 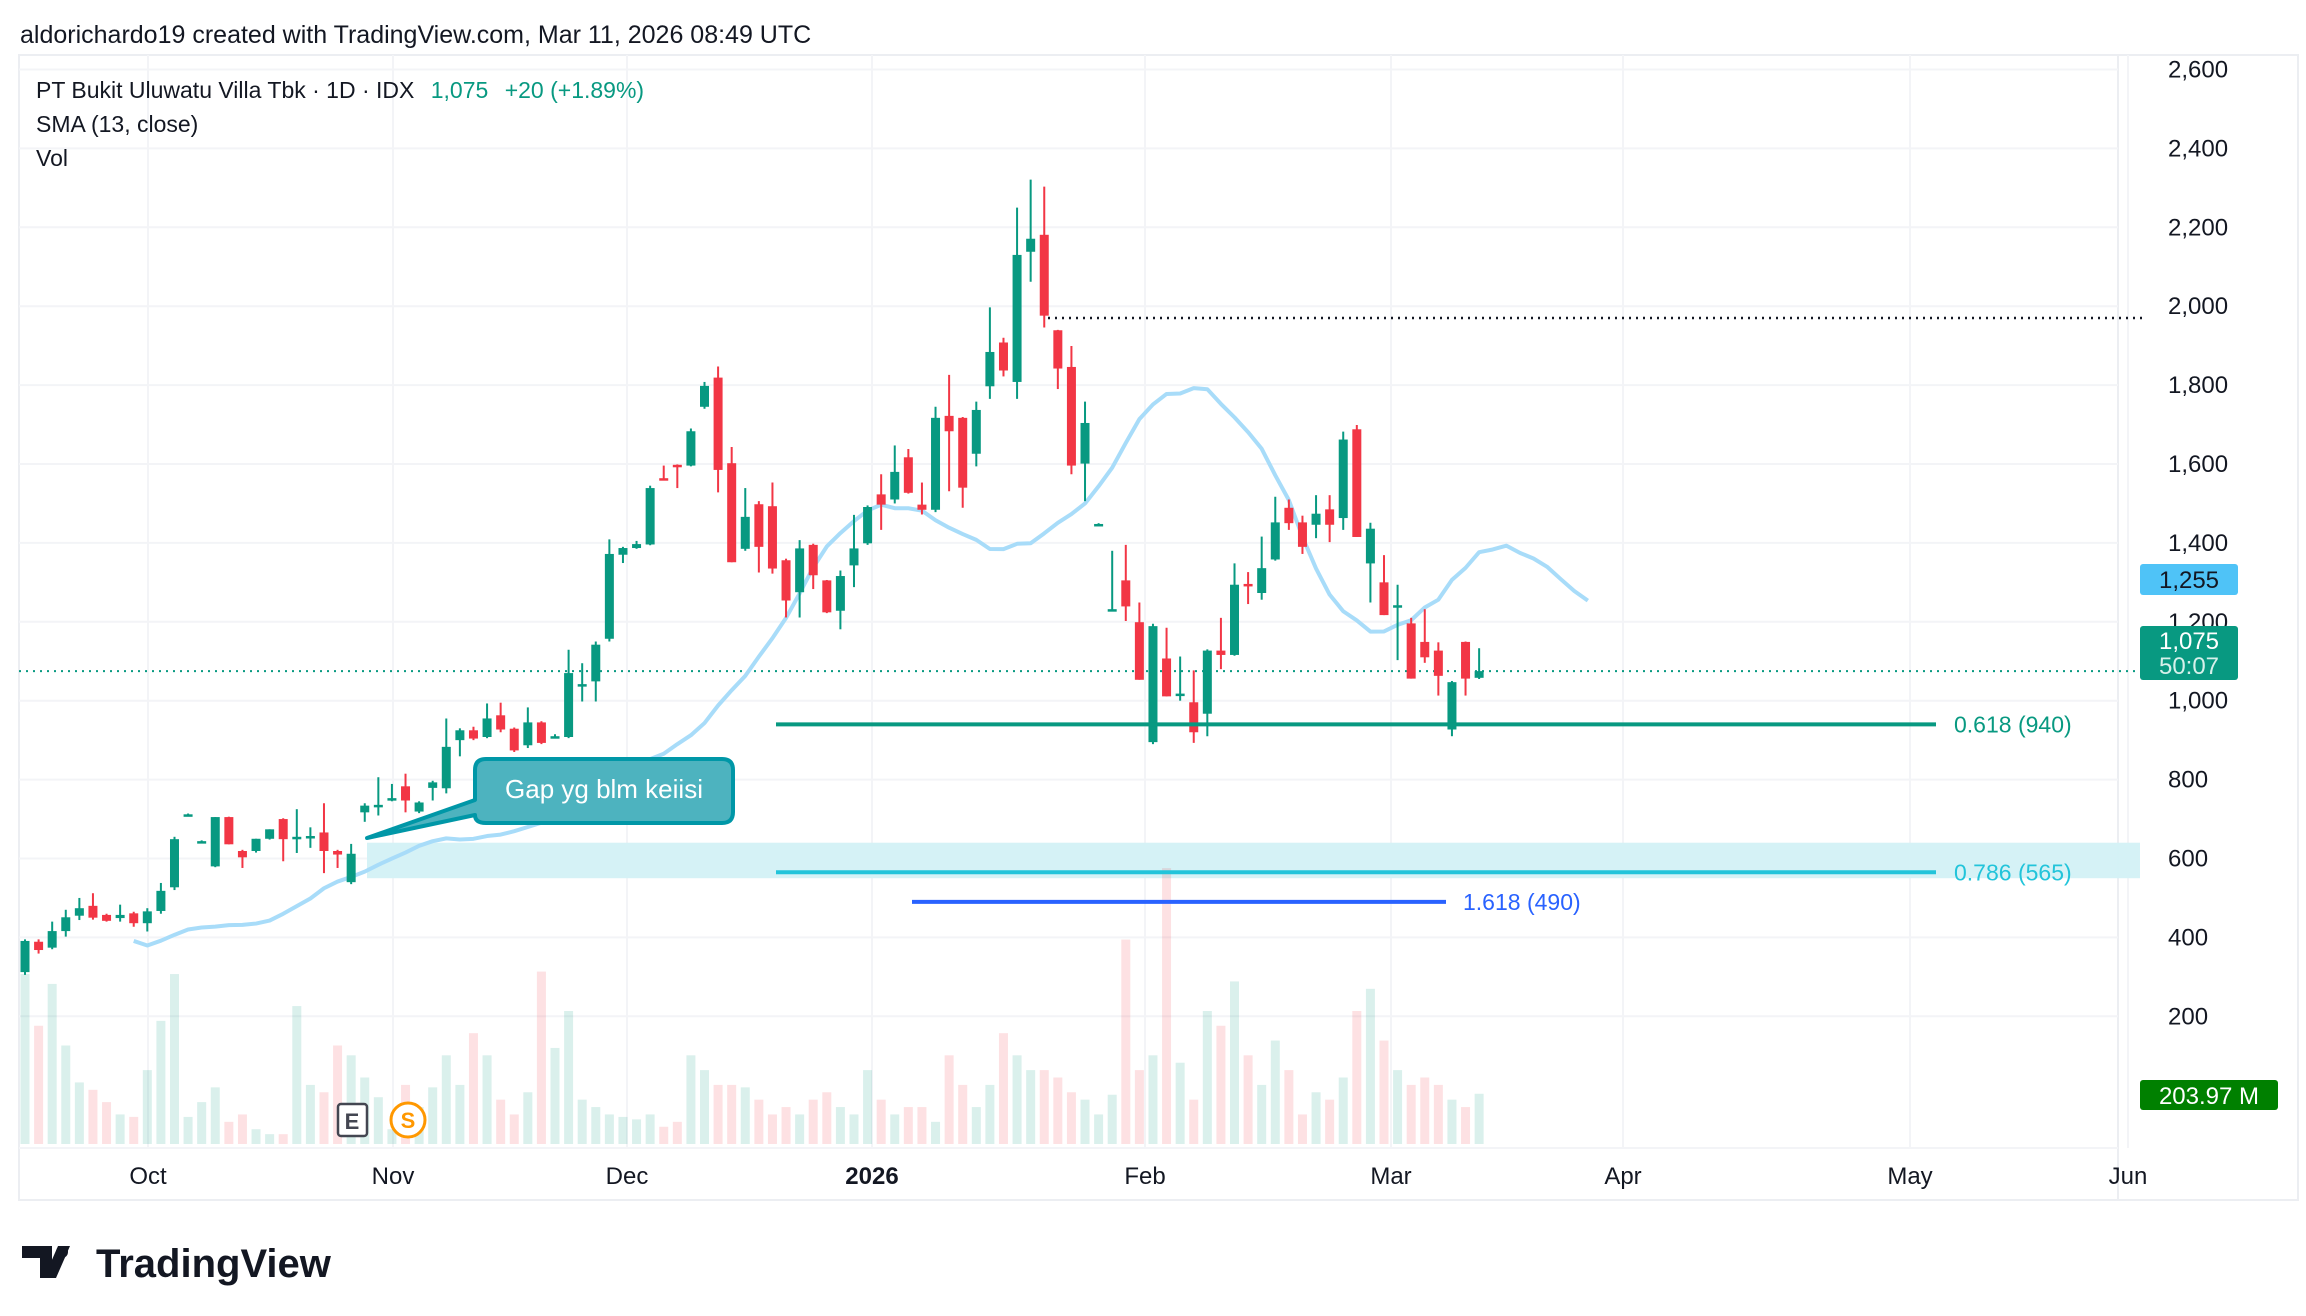 What do you see at coordinates (2188, 859) in the screenshot?
I see `price-tick-label: 600` at bounding box center [2188, 859].